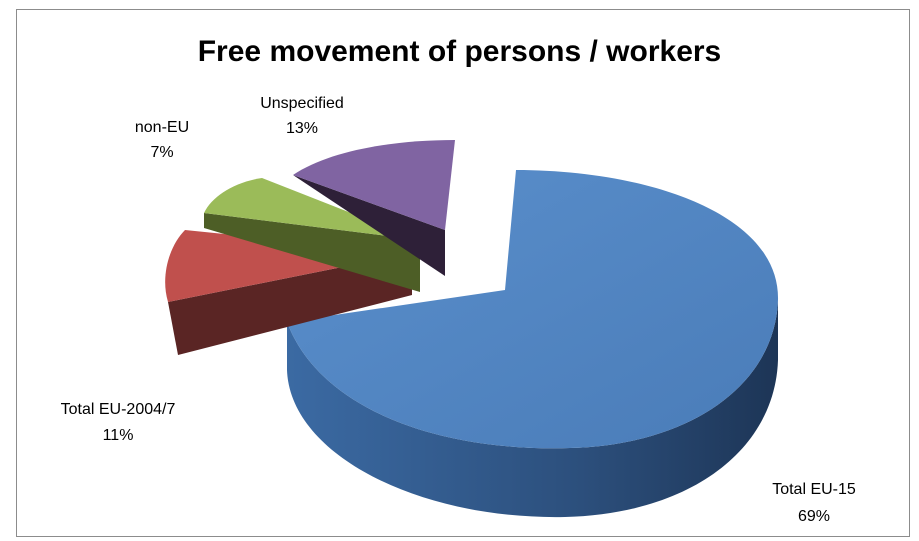 This screenshot has height=541, width=919. Describe the element at coordinates (118, 422) in the screenshot. I see `slice-label-total-eu-2004-7: Total EU-2004/7 11%` at that location.